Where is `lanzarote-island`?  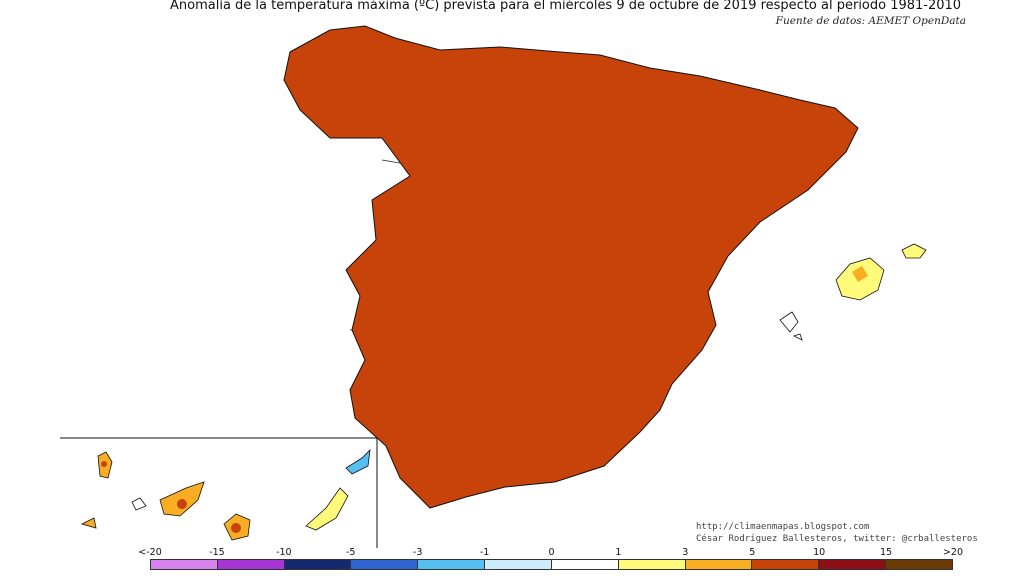
lanzarote-island is located at coordinates (358, 461).